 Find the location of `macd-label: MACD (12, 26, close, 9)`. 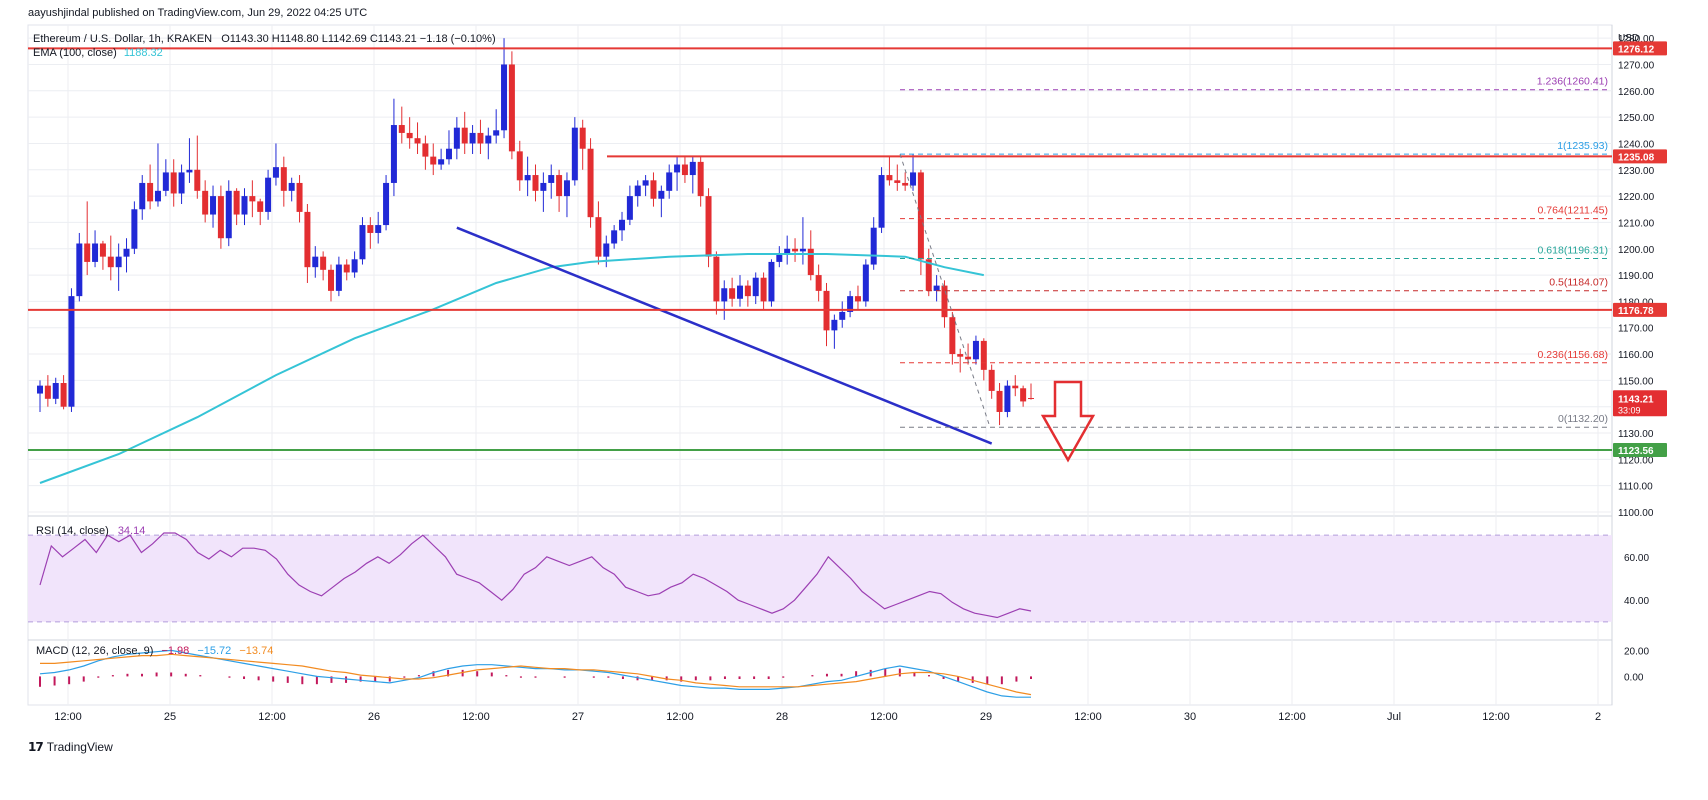

macd-label: MACD (12, 26, close, 9) is located at coordinates (95, 651).